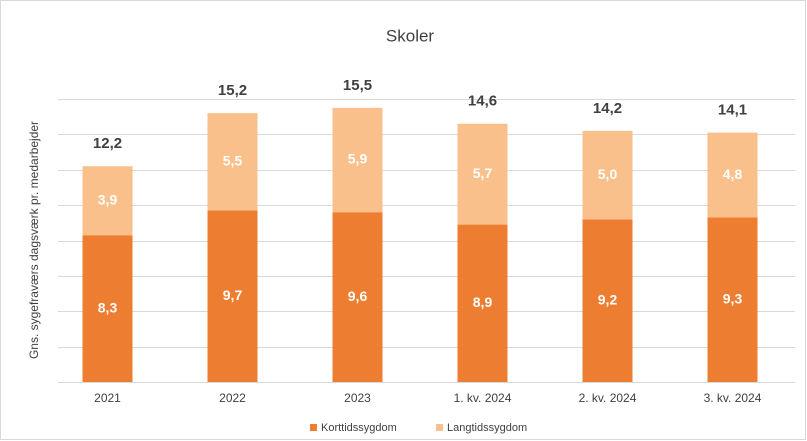  I want to click on total-label: 15,5, so click(357, 85).